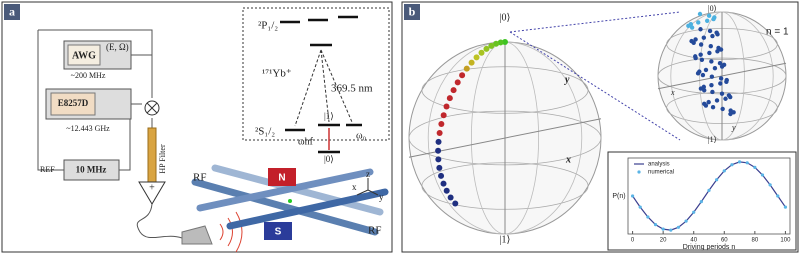 Image resolution: width=800 pixels, height=254 pixels. What do you see at coordinates (368, 174) in the screenshot?
I see `axis-z: z` at bounding box center [368, 174].